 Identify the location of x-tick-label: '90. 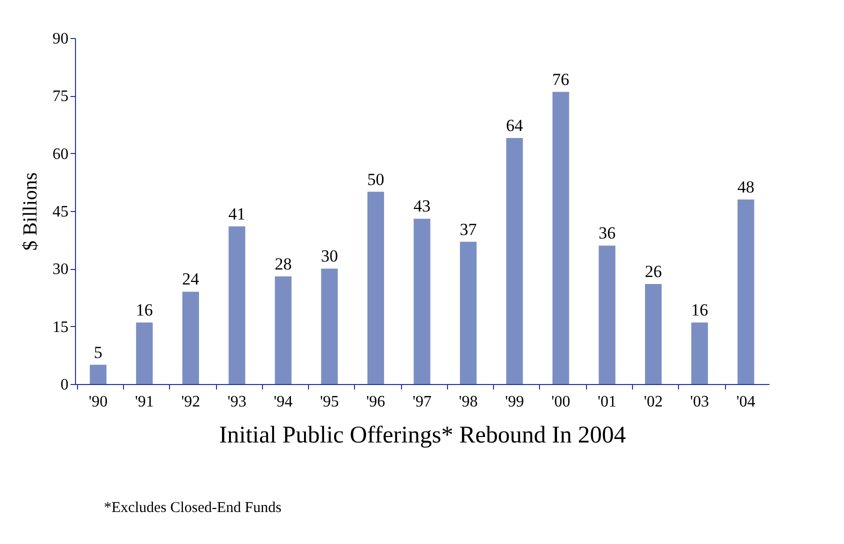
(98, 402).